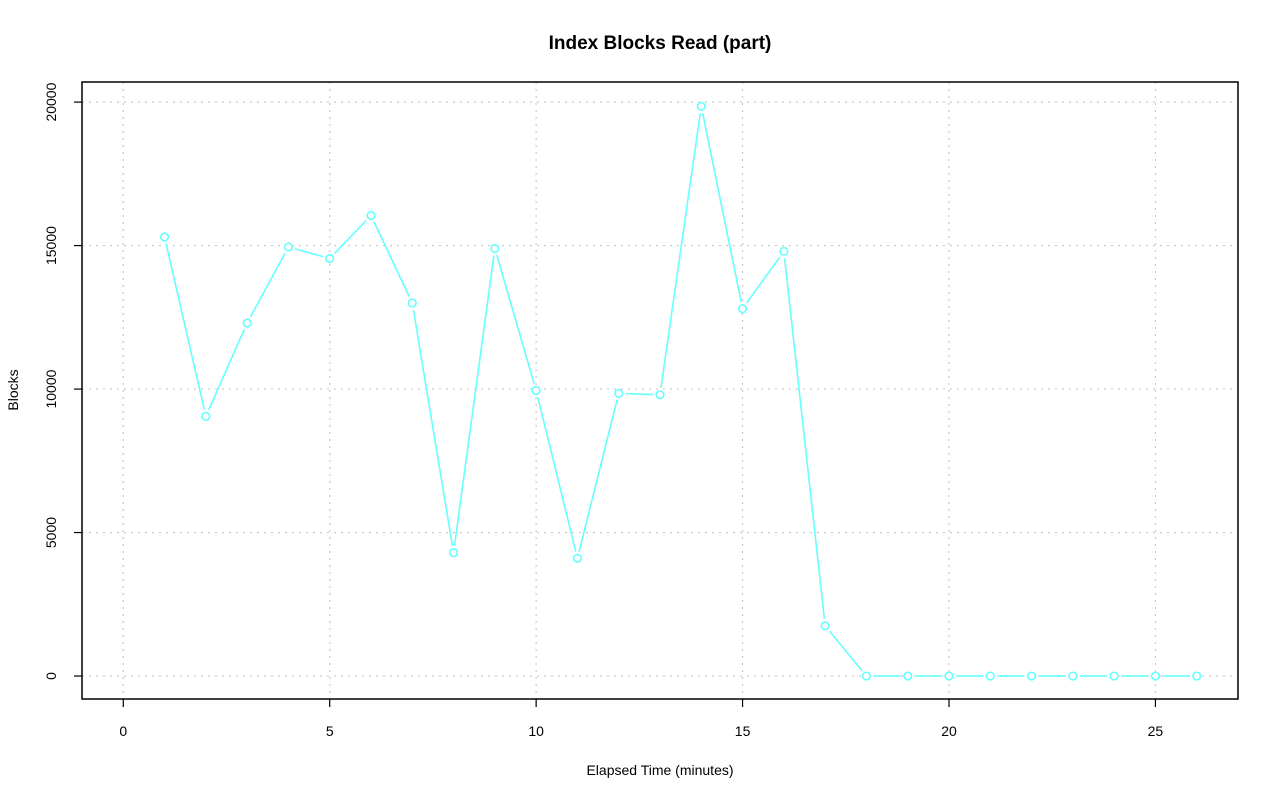 The image size is (1280, 801). What do you see at coordinates (536, 731) in the screenshot?
I see `x-tick-label: 10` at bounding box center [536, 731].